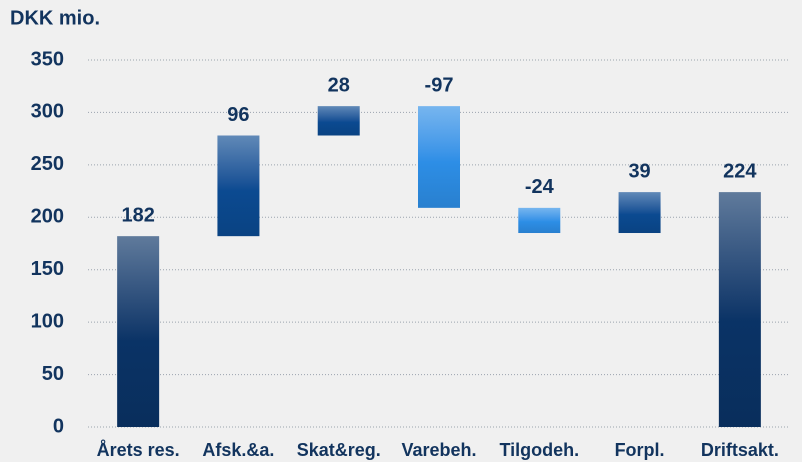 This screenshot has height=462, width=802. Describe the element at coordinates (138, 450) in the screenshot. I see `x-tick-label: Årets res.` at that location.